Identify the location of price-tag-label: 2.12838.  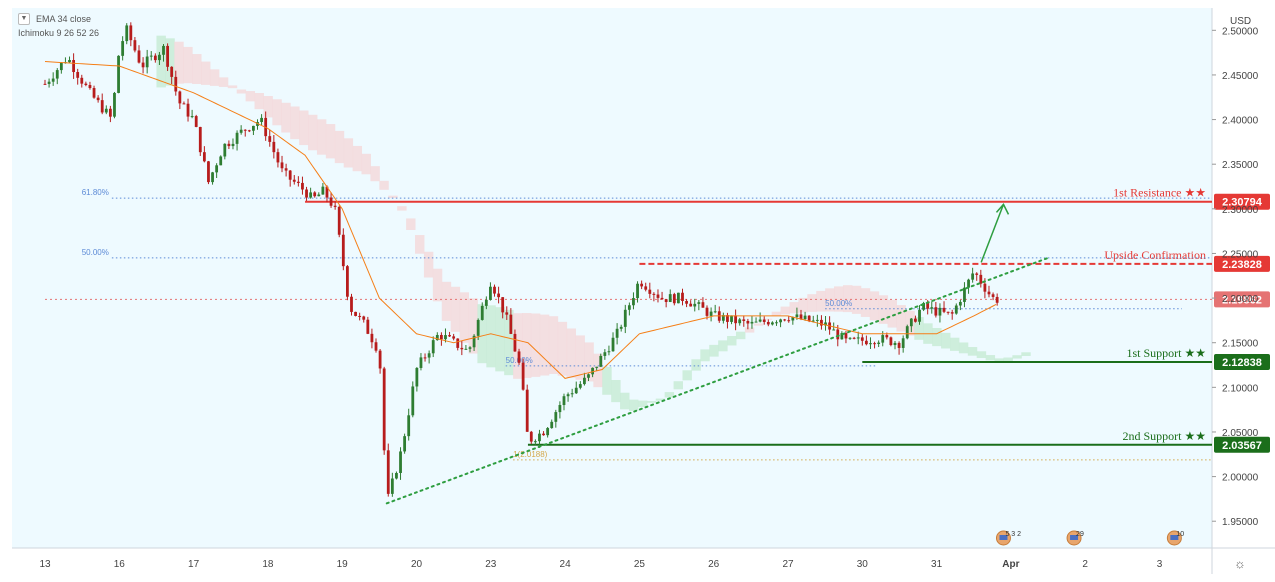
(1242, 363).